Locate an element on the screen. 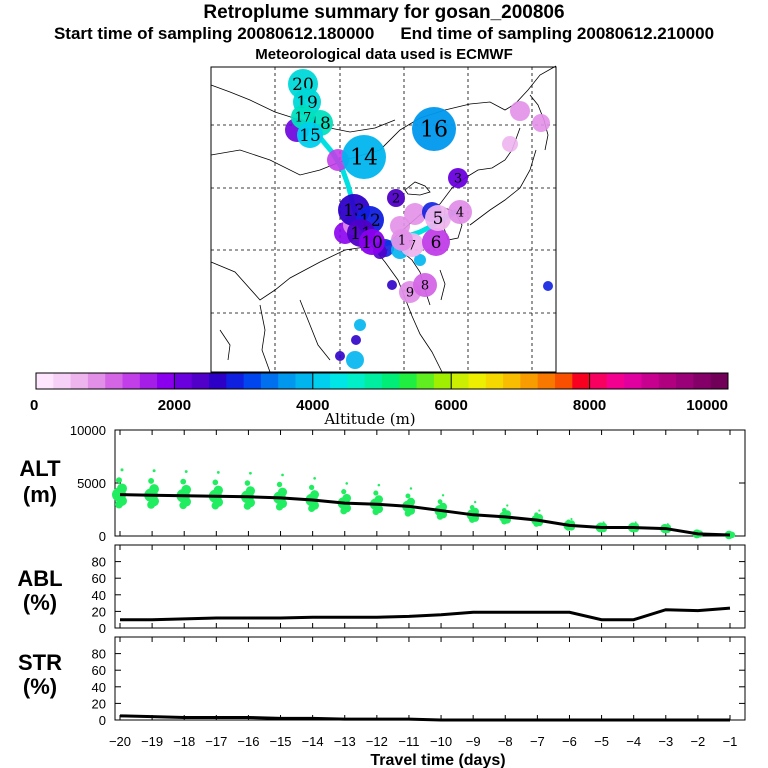 This screenshot has height=768, width=768. alt-panel-unit: (m) is located at coordinates (40, 494).